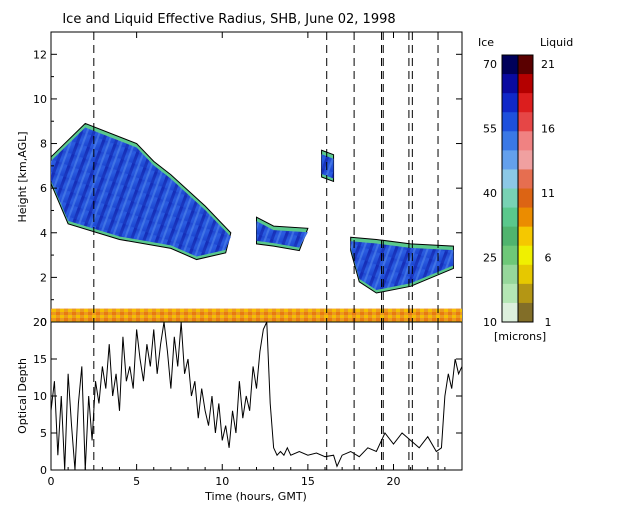 This screenshot has height=512, width=640. I want to click on x-tick-label: 20, so click(394, 481).